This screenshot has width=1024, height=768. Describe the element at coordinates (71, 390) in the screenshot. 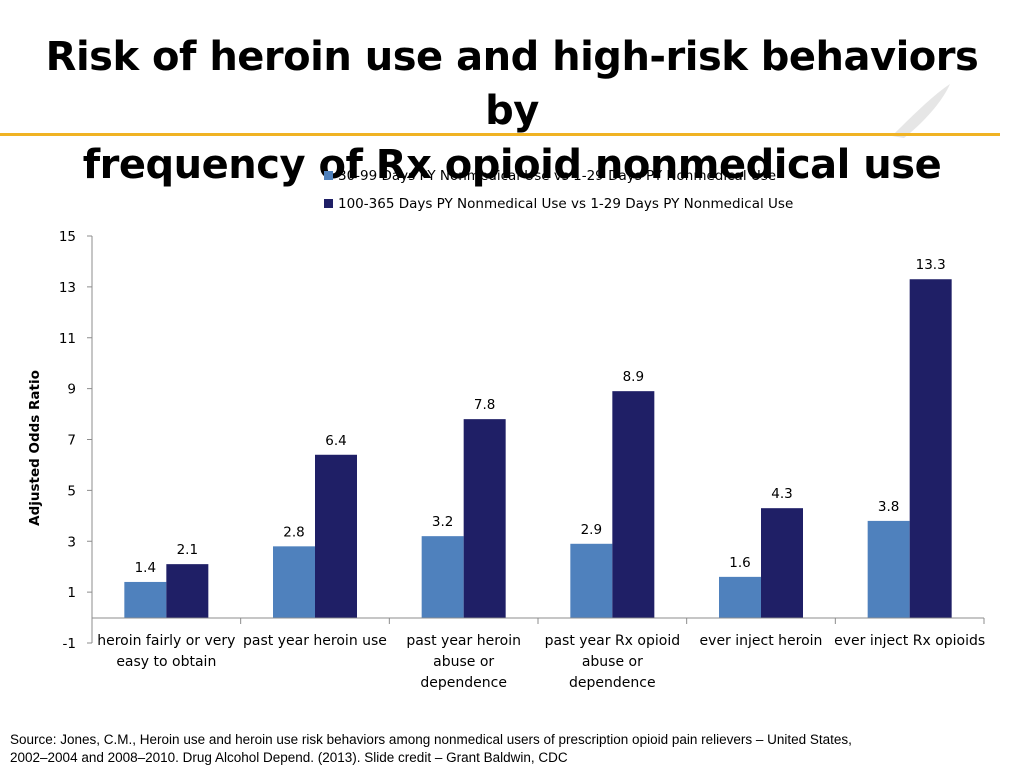

I see `y-tick-label: 9` at that location.